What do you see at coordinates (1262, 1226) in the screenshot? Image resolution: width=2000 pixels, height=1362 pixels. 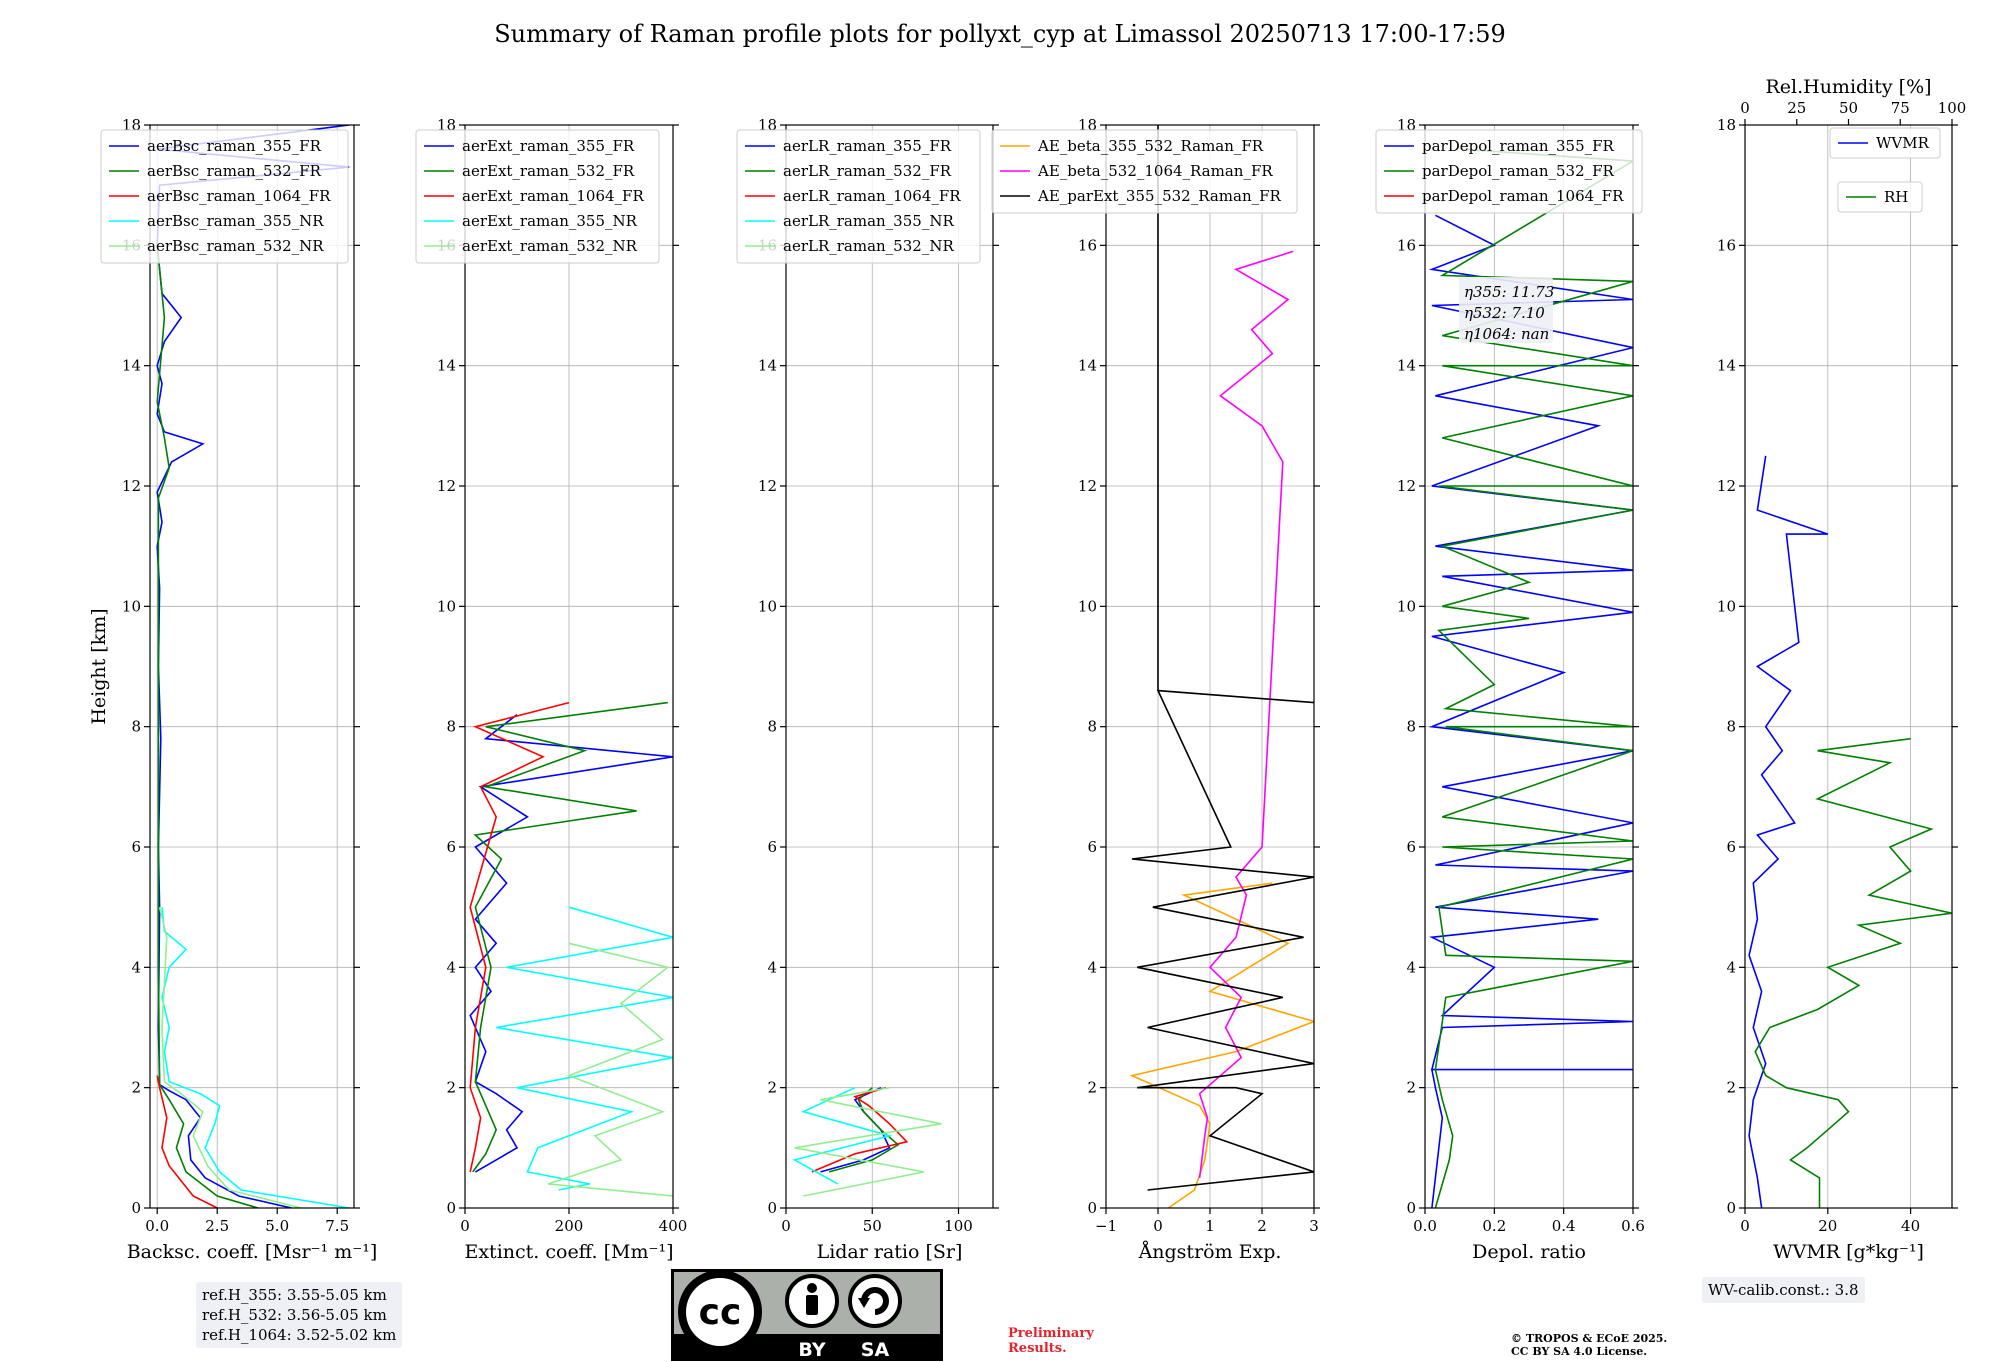 I see `xtick-label: 2` at bounding box center [1262, 1226].